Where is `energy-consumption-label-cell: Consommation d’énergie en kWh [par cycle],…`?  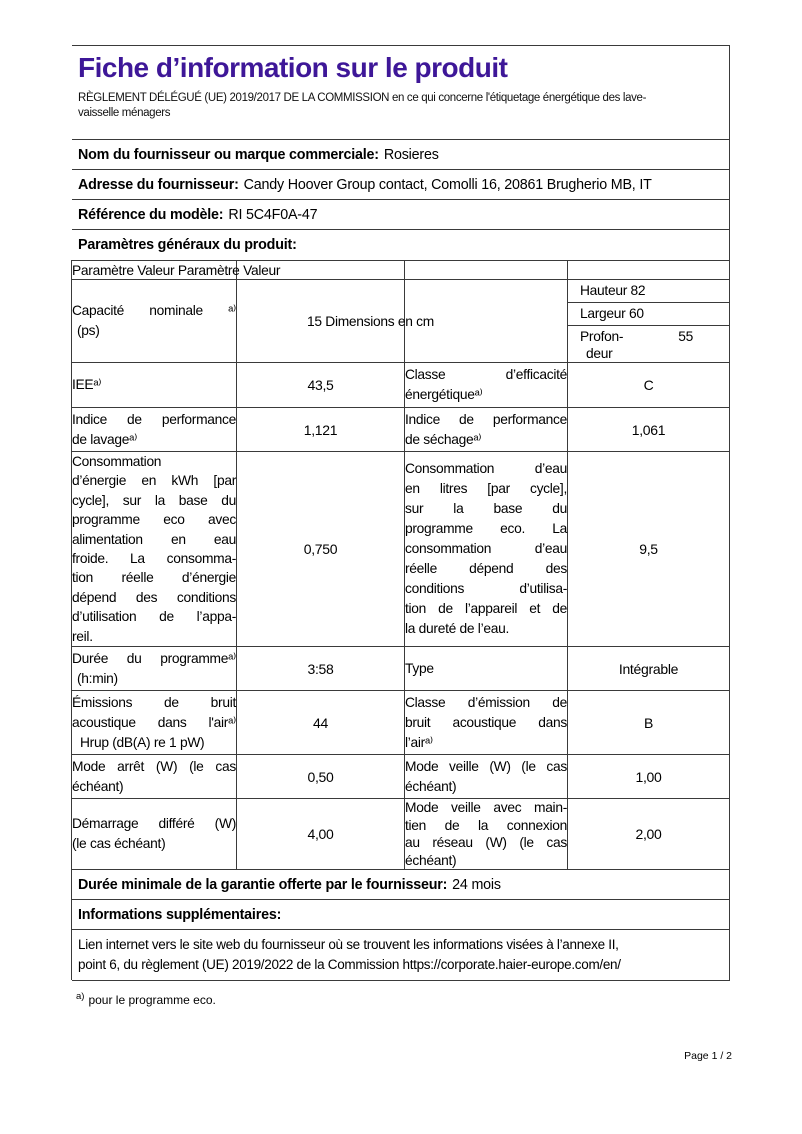
energy-consumption-label-cell: Consommation d’énergie en kWh [par cycle],… is located at coordinates (154, 549).